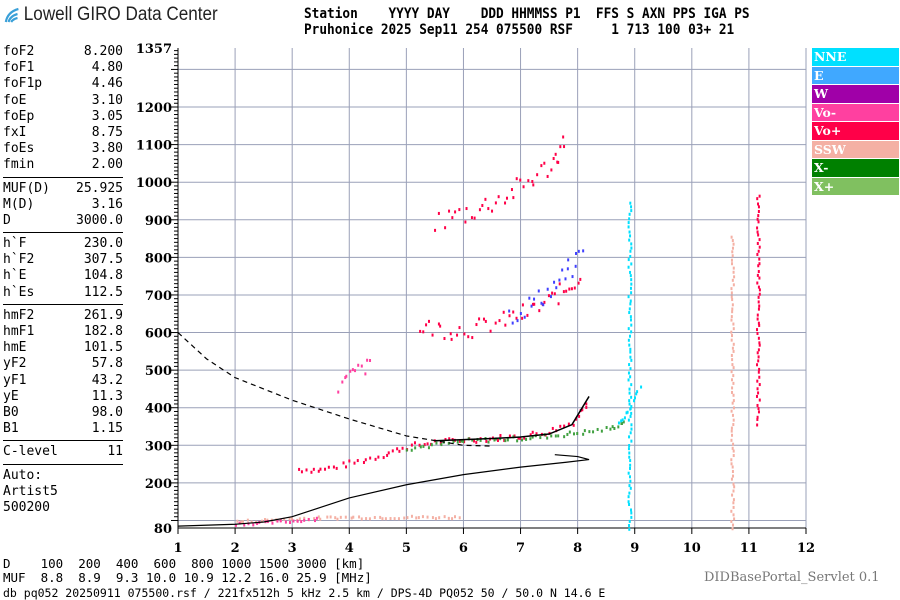 Image resolution: width=900 pixels, height=600 pixels. I want to click on legend-item: Vo-, so click(855, 112).